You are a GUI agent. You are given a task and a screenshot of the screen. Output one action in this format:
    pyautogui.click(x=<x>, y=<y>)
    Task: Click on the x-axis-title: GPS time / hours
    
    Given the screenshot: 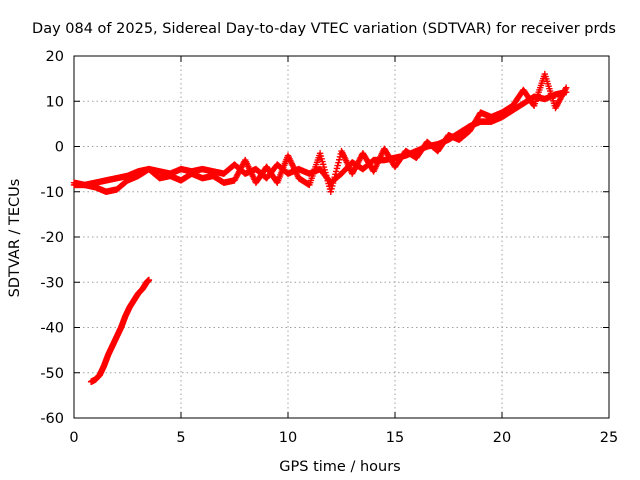 What is the action you would take?
    pyautogui.click(x=339, y=467)
    